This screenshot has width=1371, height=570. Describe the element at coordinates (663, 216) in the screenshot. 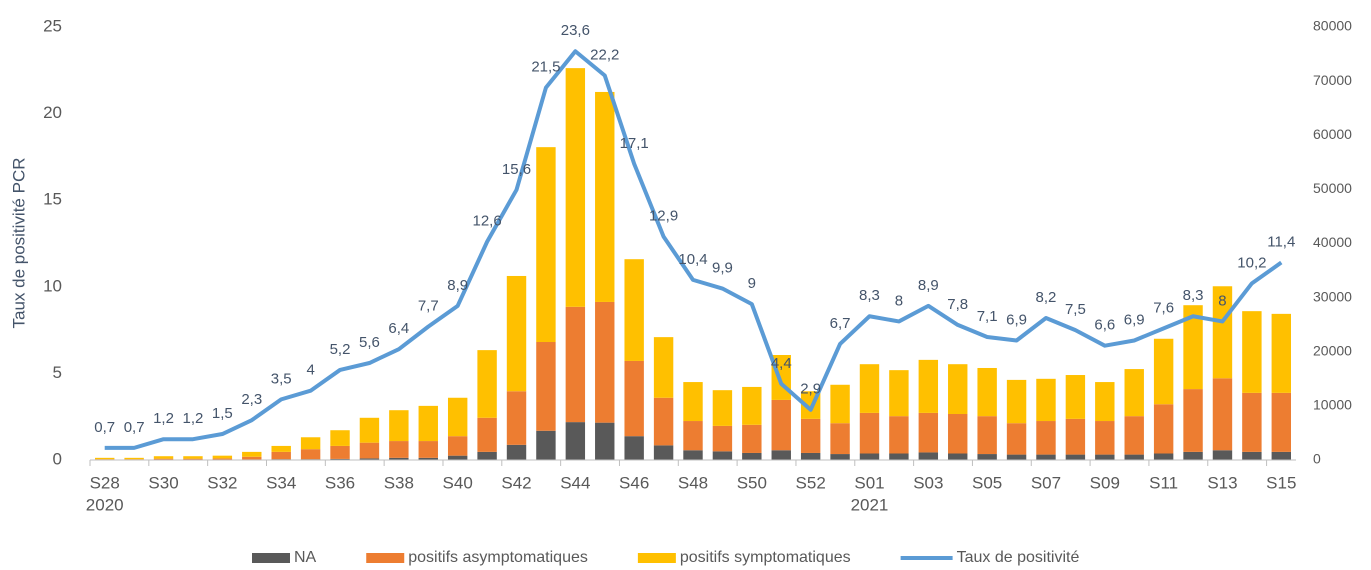

I see `data-label: 12,9` at that location.